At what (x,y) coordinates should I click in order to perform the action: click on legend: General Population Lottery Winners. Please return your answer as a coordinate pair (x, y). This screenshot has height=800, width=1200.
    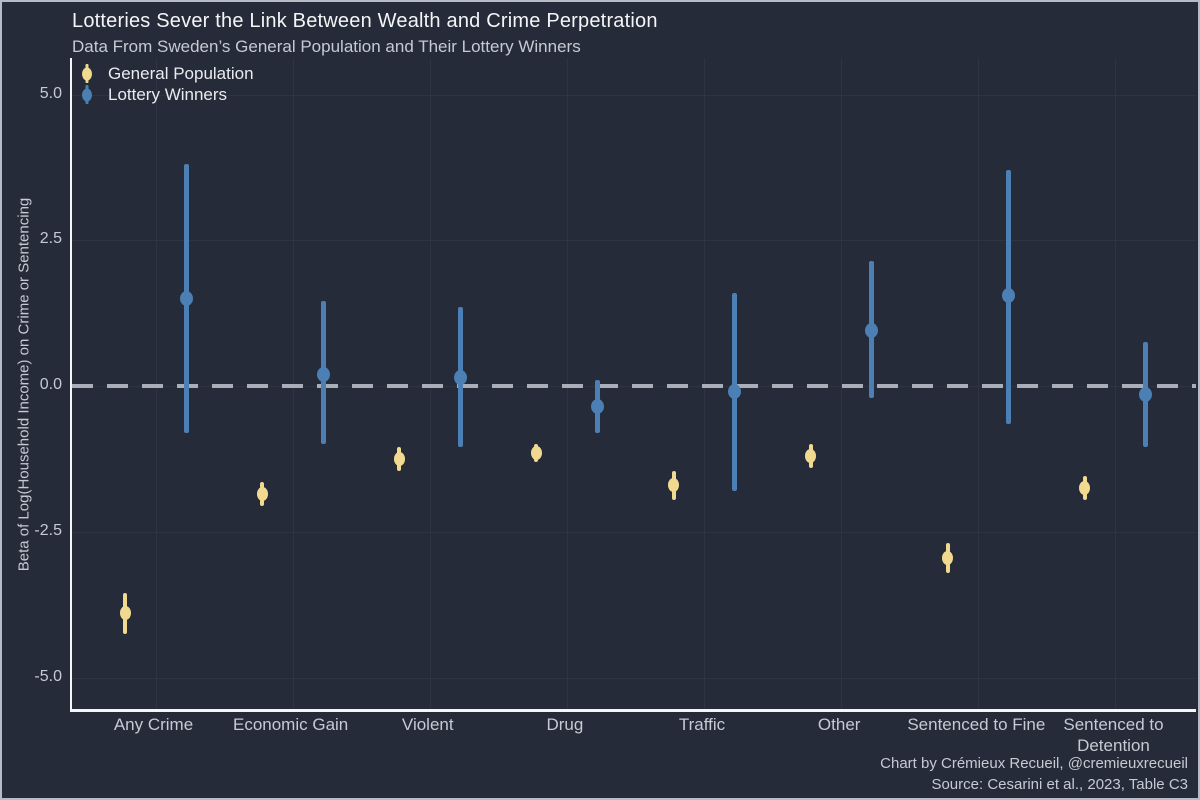
    Looking at the image, I should click on (167, 84).